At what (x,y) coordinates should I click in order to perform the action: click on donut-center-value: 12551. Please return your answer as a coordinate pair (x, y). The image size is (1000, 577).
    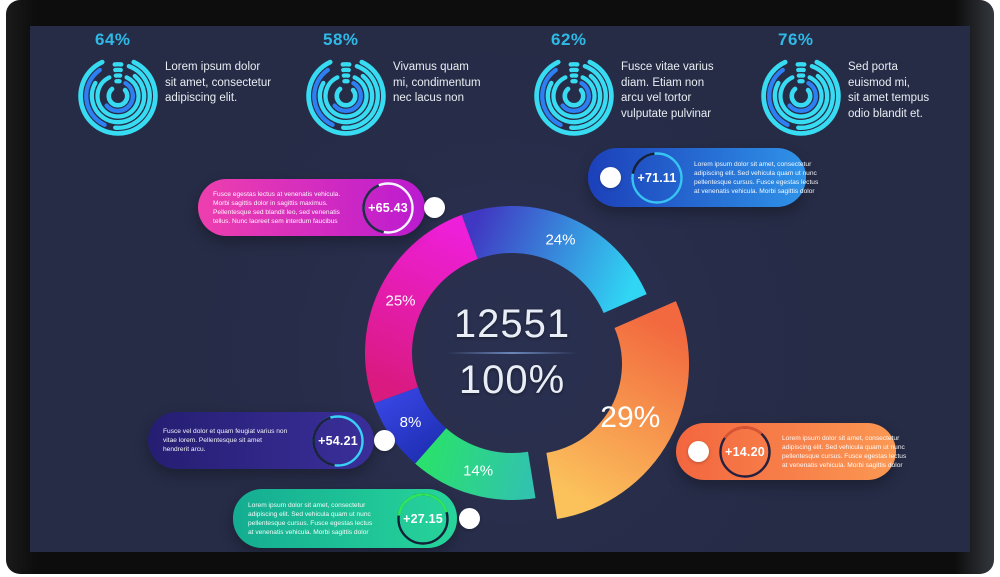
    Looking at the image, I should click on (512, 324).